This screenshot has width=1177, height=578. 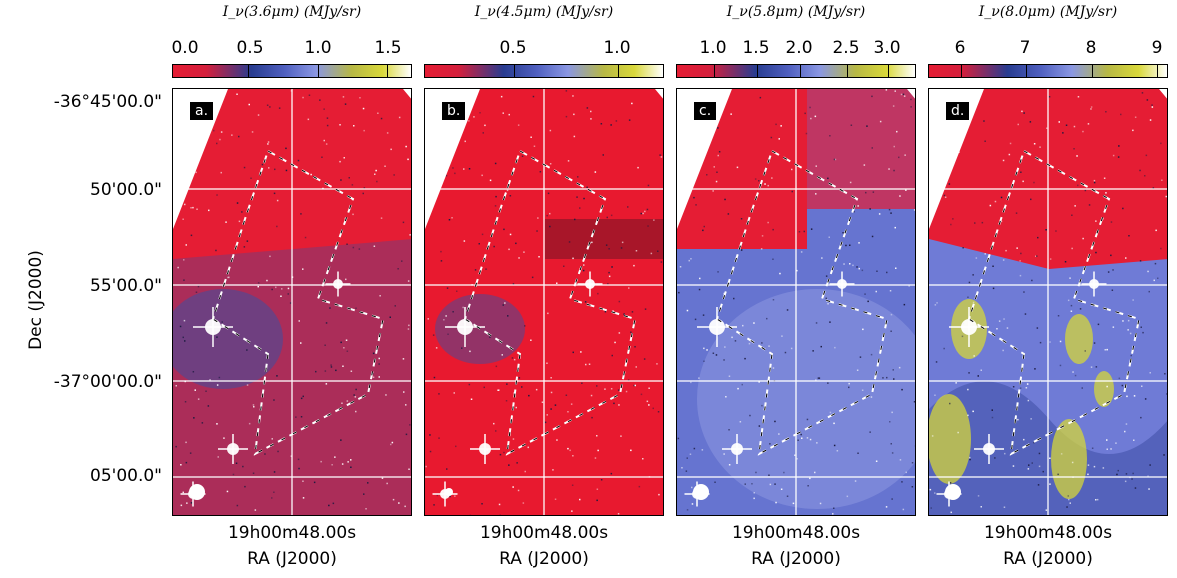 I want to click on cbar-c-tick-2: 2.0, so click(x=799, y=48).